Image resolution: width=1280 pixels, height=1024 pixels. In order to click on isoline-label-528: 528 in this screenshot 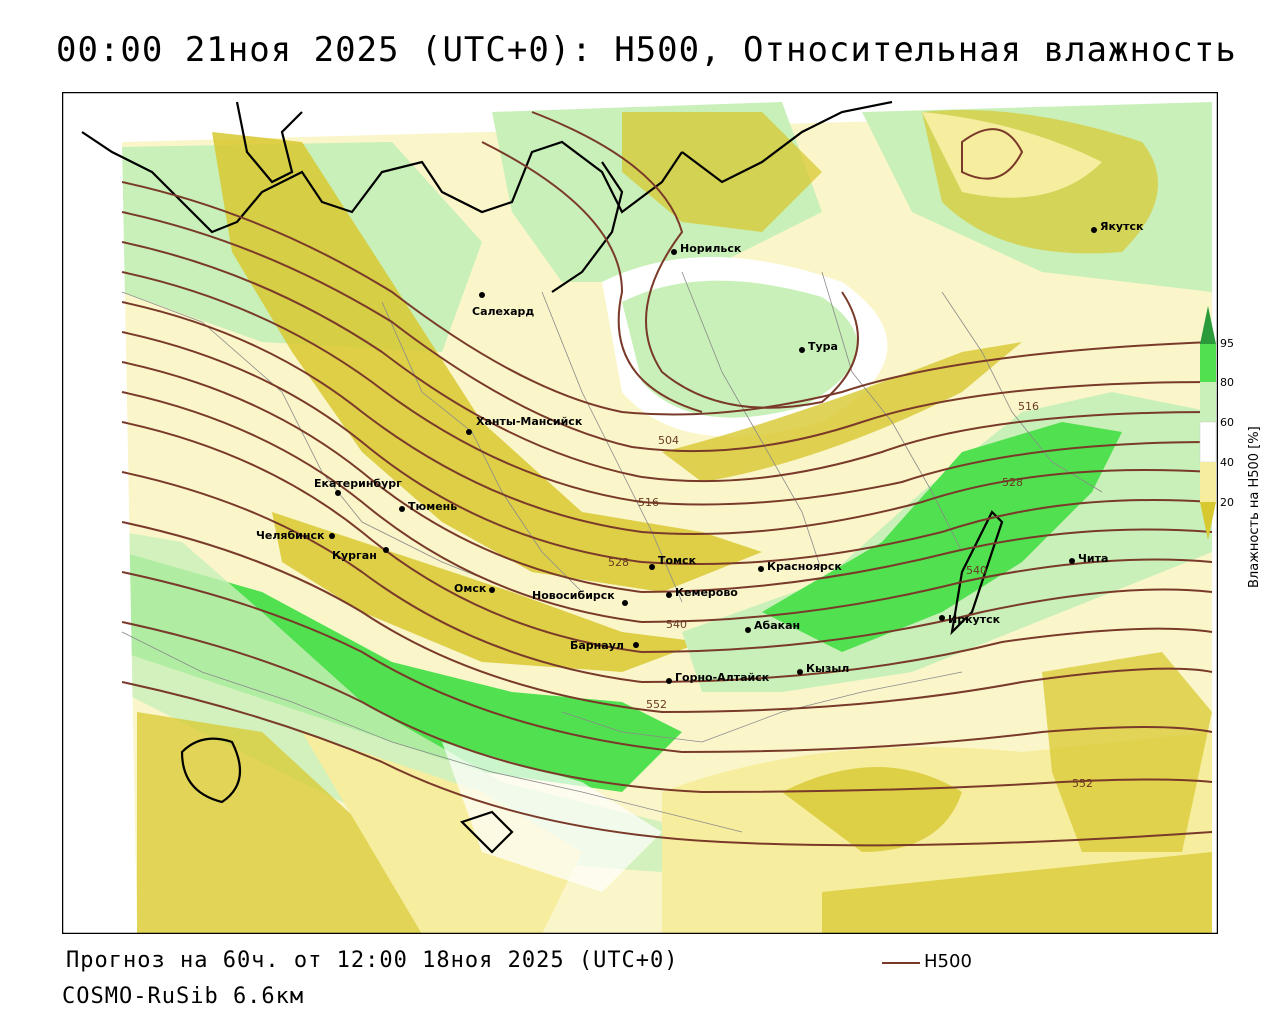, I will do `click(618, 562)`.